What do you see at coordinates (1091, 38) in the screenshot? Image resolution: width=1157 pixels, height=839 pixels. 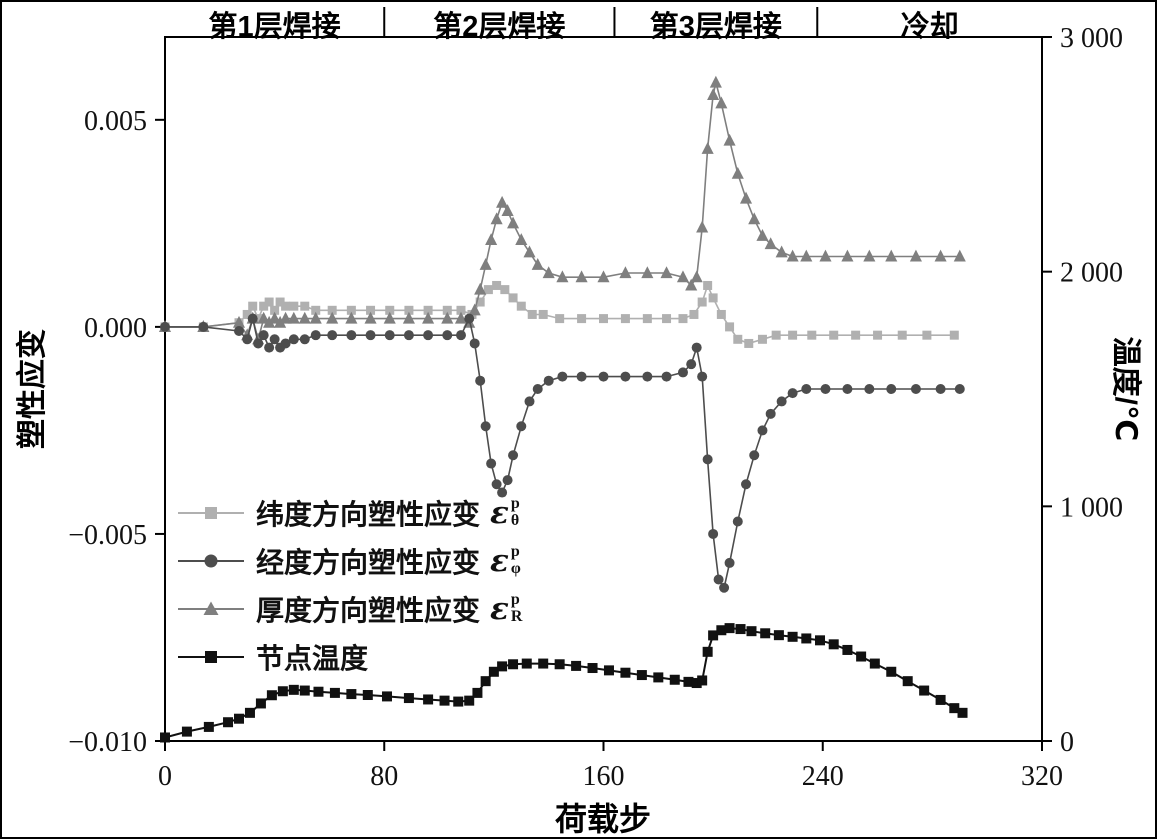 I see `svg-text: 3 000` at bounding box center [1091, 38].